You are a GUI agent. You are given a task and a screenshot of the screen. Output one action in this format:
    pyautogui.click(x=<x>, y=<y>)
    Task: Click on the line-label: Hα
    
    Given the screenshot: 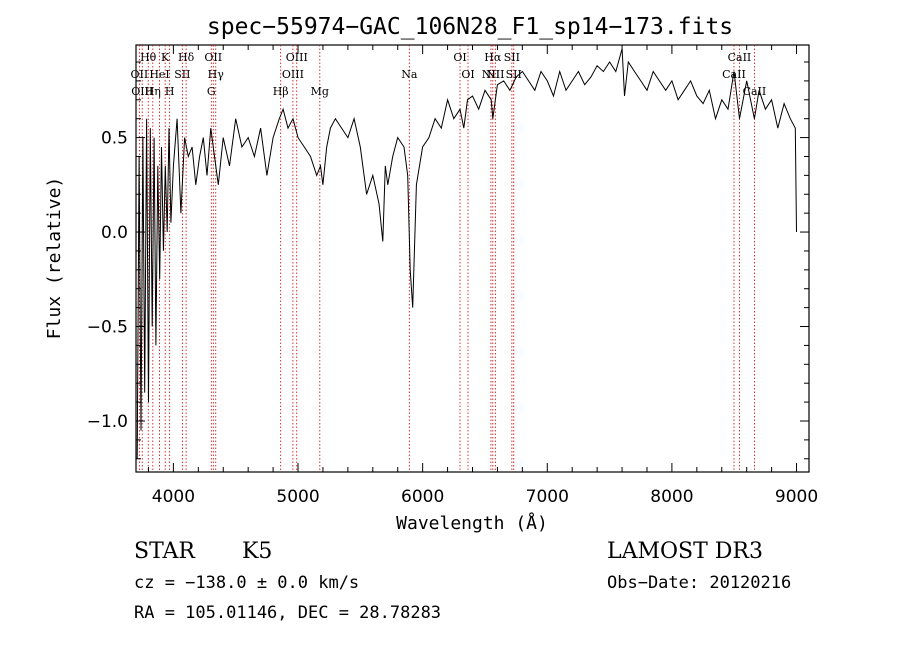 What is the action you would take?
    pyautogui.click(x=493, y=57)
    